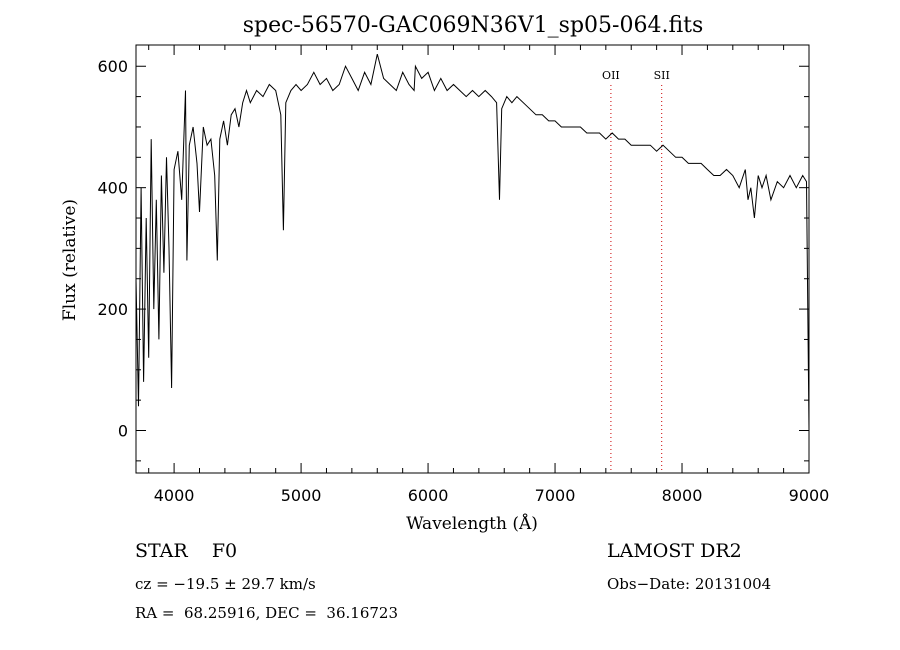 The width and height of the screenshot is (900, 650). What do you see at coordinates (112, 309) in the screenshot?
I see `y-tick-label: 200` at bounding box center [112, 309].